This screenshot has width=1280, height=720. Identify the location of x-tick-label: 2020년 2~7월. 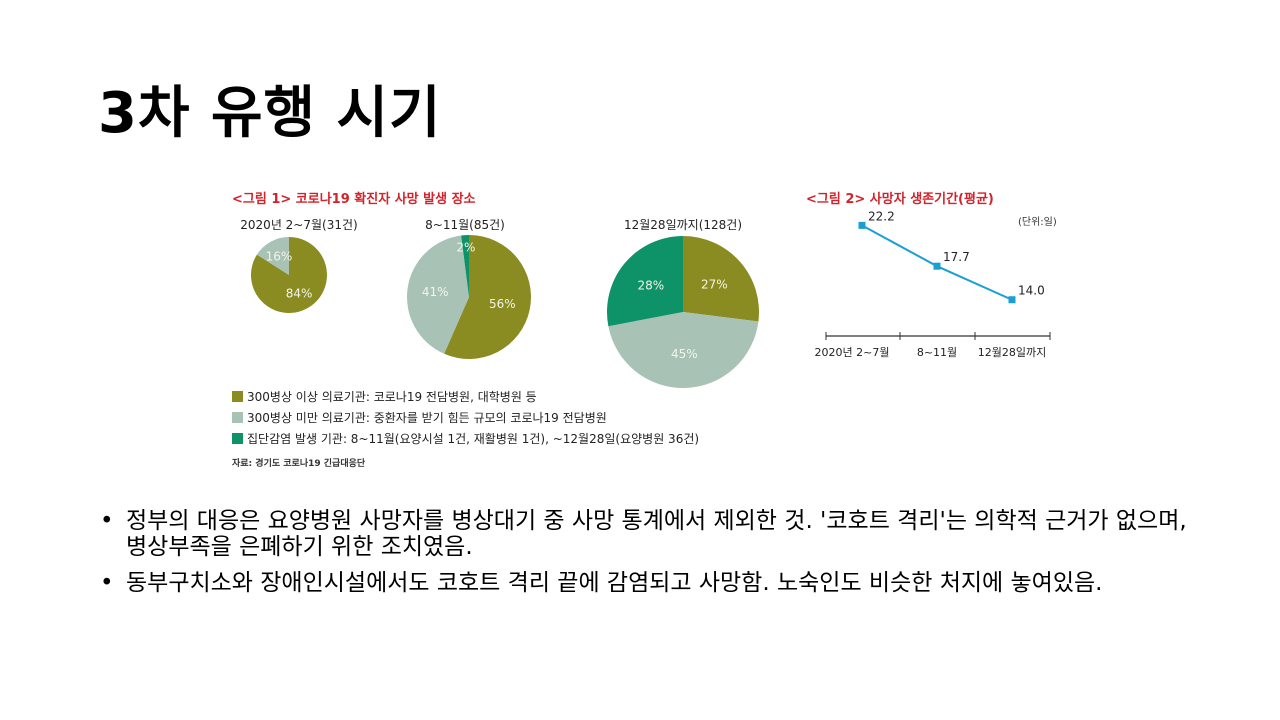
(852, 352).